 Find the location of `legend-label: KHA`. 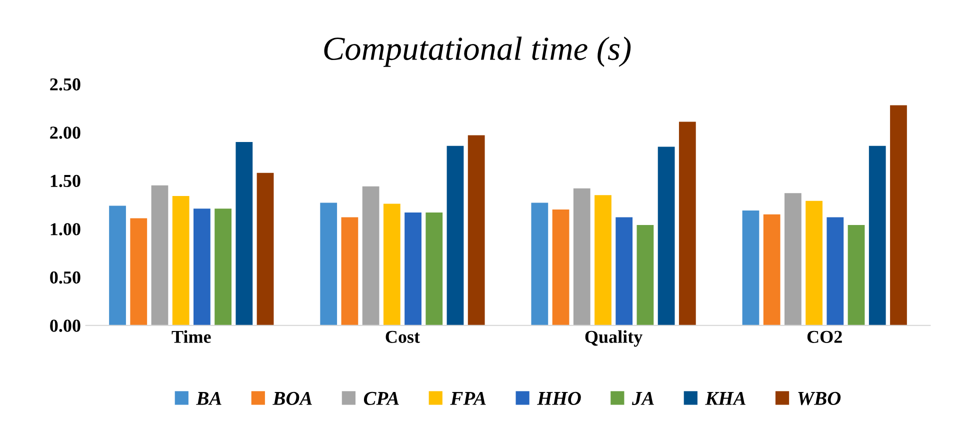

legend-label: KHA is located at coordinates (725, 398).